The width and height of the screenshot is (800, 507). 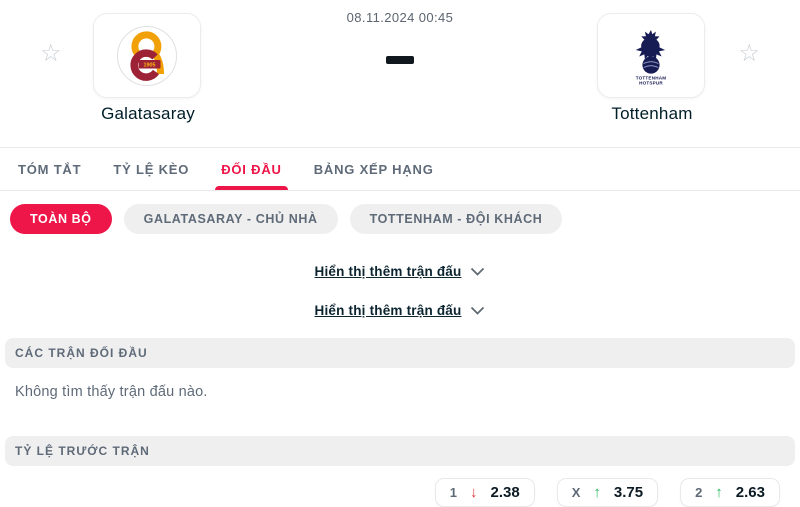 What do you see at coordinates (400, 451) in the screenshot?
I see `odds-section-header: TỶ LỆ TRƯỚC TRẬN` at bounding box center [400, 451].